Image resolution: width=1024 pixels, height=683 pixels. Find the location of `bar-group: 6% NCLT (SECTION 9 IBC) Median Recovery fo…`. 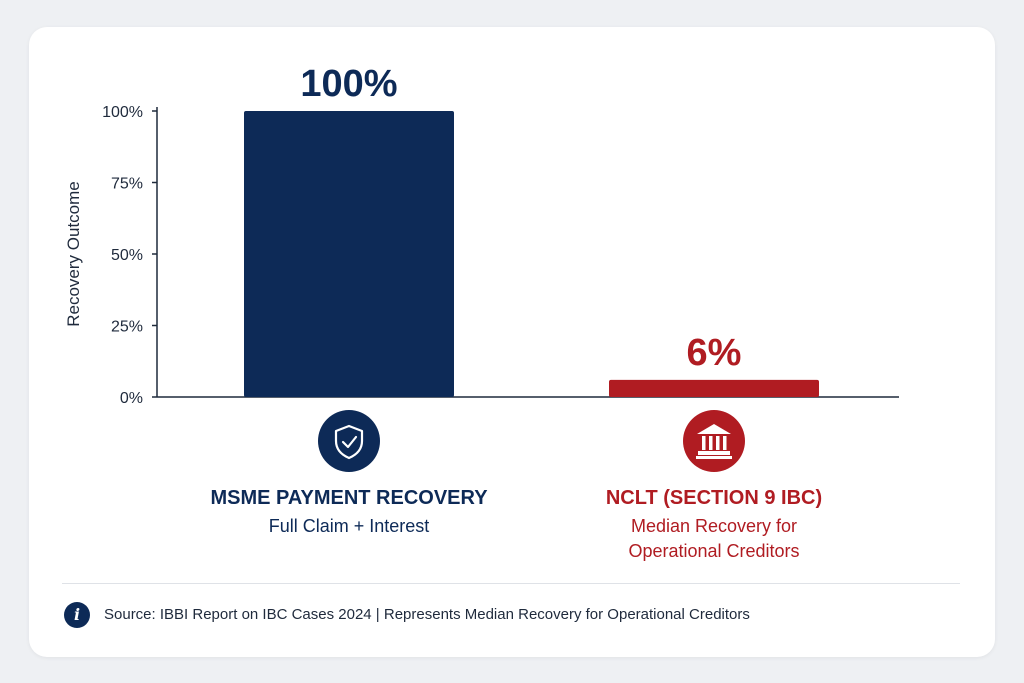

bar-group: 6% NCLT (SECTION 9 IBC) Median Recovery fo… is located at coordinates (714, 446).